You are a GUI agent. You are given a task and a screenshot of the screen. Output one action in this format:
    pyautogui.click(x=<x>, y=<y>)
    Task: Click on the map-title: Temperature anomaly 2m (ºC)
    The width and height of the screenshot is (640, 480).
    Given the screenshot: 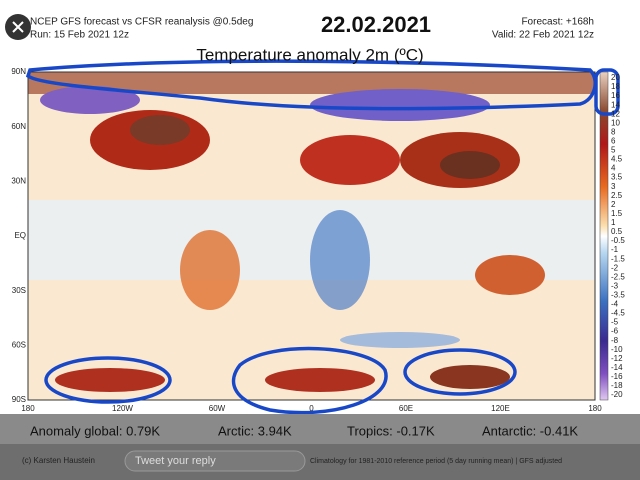 What is the action you would take?
    pyautogui.click(x=309, y=54)
    